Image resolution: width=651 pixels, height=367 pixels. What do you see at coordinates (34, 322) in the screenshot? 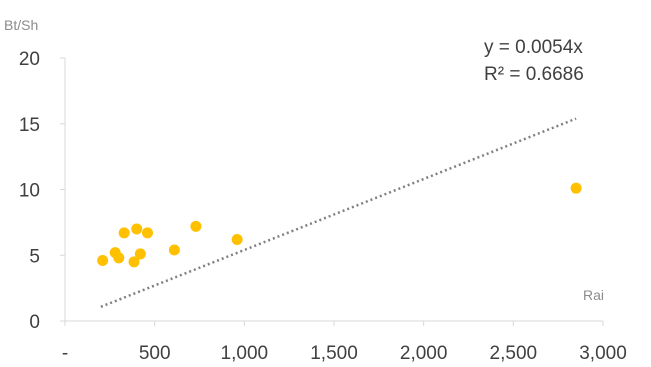
I see `y-tick-label: 0` at bounding box center [34, 322].